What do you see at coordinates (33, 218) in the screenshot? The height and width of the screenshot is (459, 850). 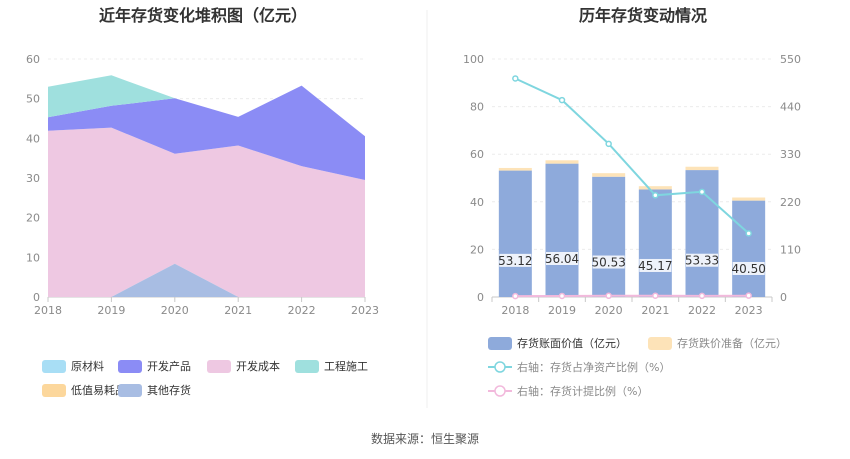 I see `left-y-tick-label: 20` at bounding box center [33, 218].